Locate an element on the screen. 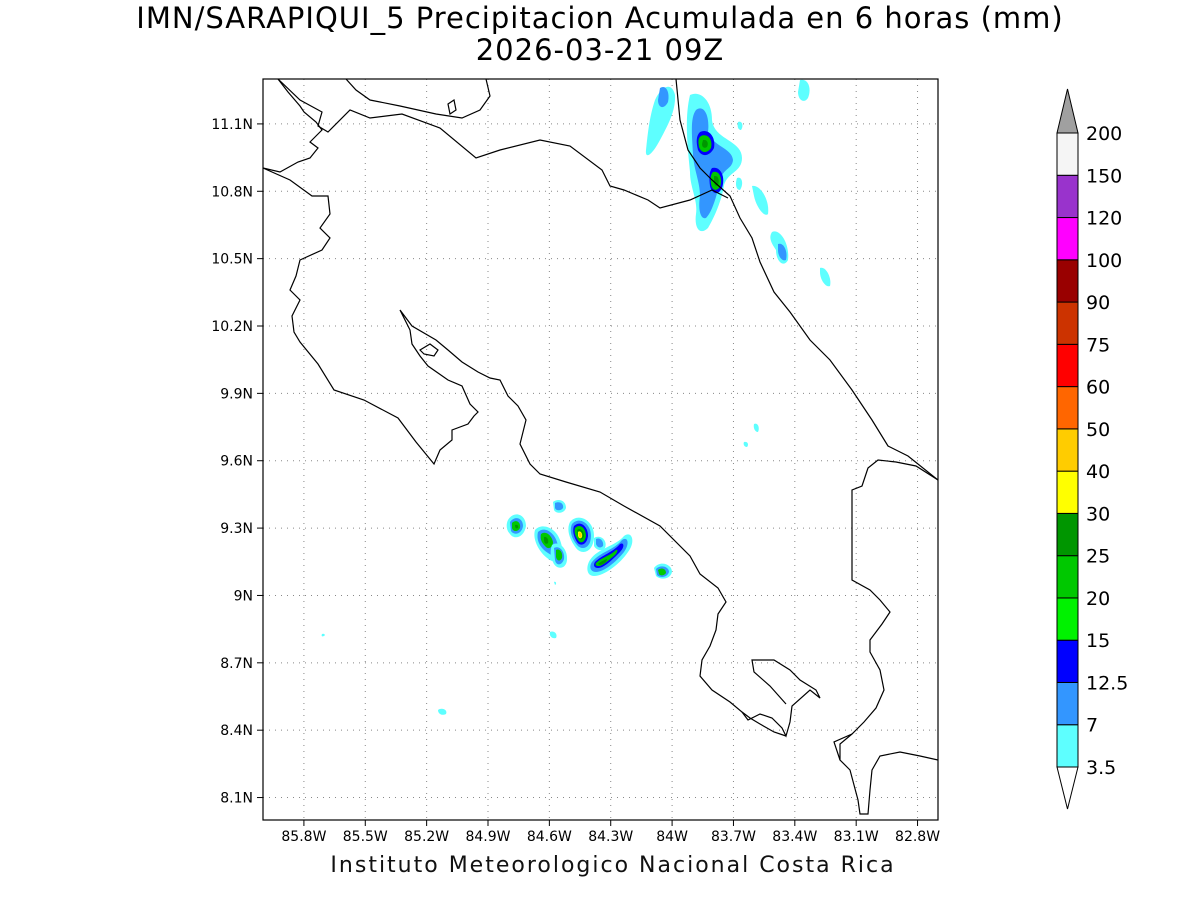 Image resolution: width=1200 pixels, height=900 pixels. lon-tick-label: 83.1W is located at coordinates (856, 837).